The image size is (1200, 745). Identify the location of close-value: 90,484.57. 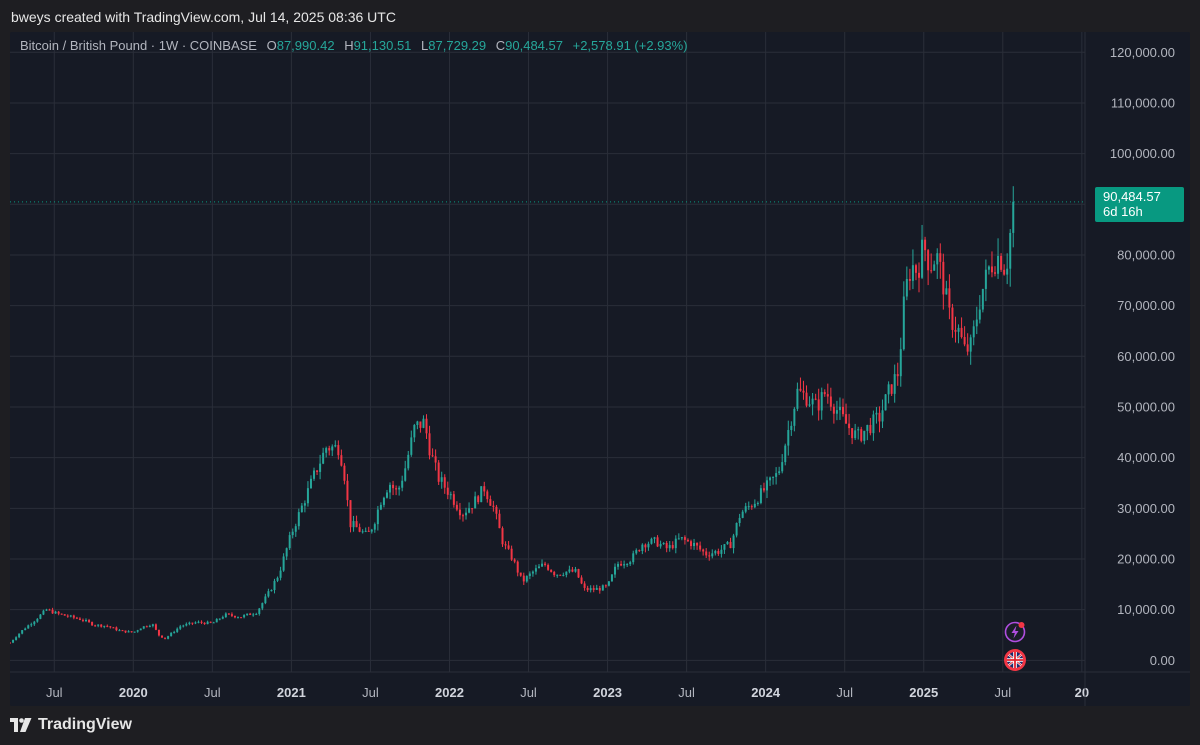
(534, 45).